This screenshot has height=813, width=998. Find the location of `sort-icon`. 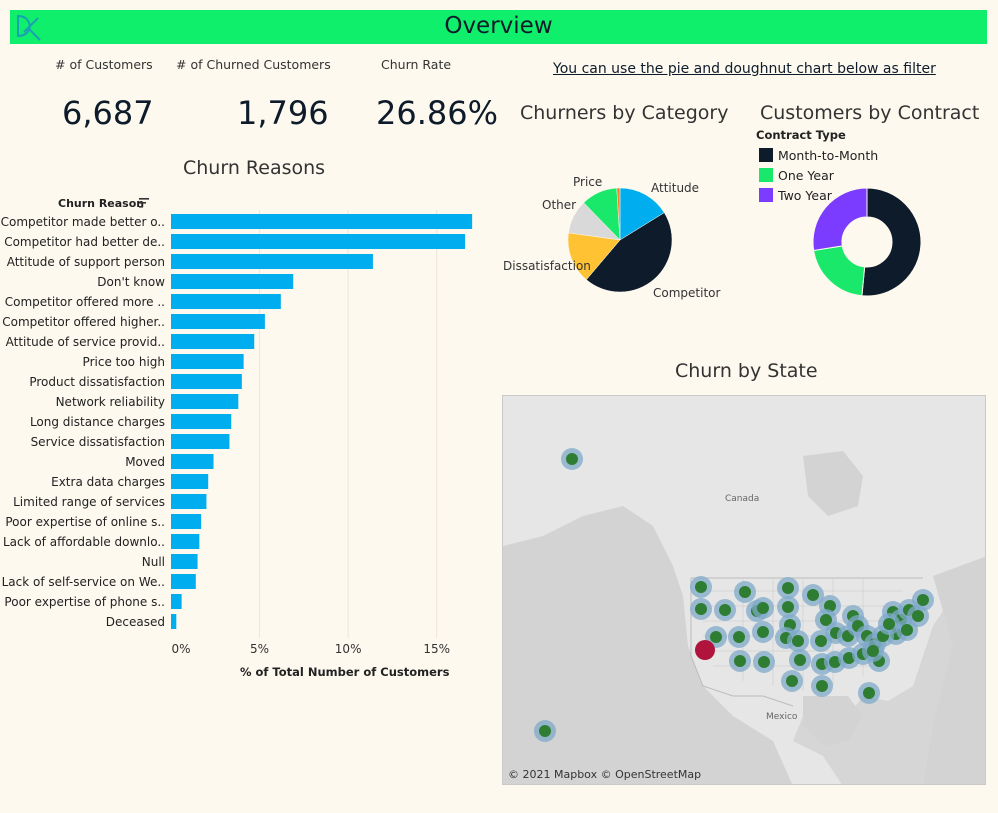

sort-icon is located at coordinates (145, 203).